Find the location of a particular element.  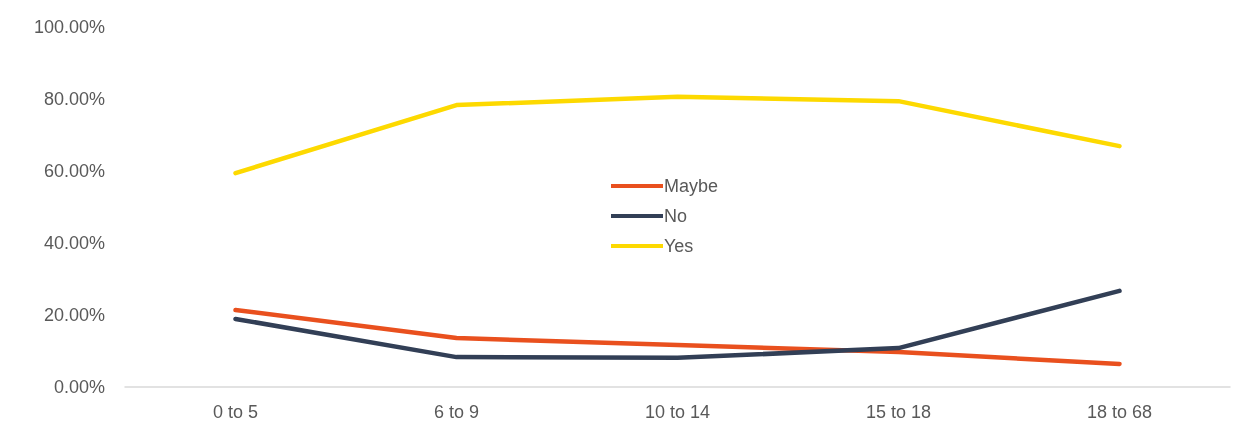

y-tick-label: 60.00% is located at coordinates (74, 171).